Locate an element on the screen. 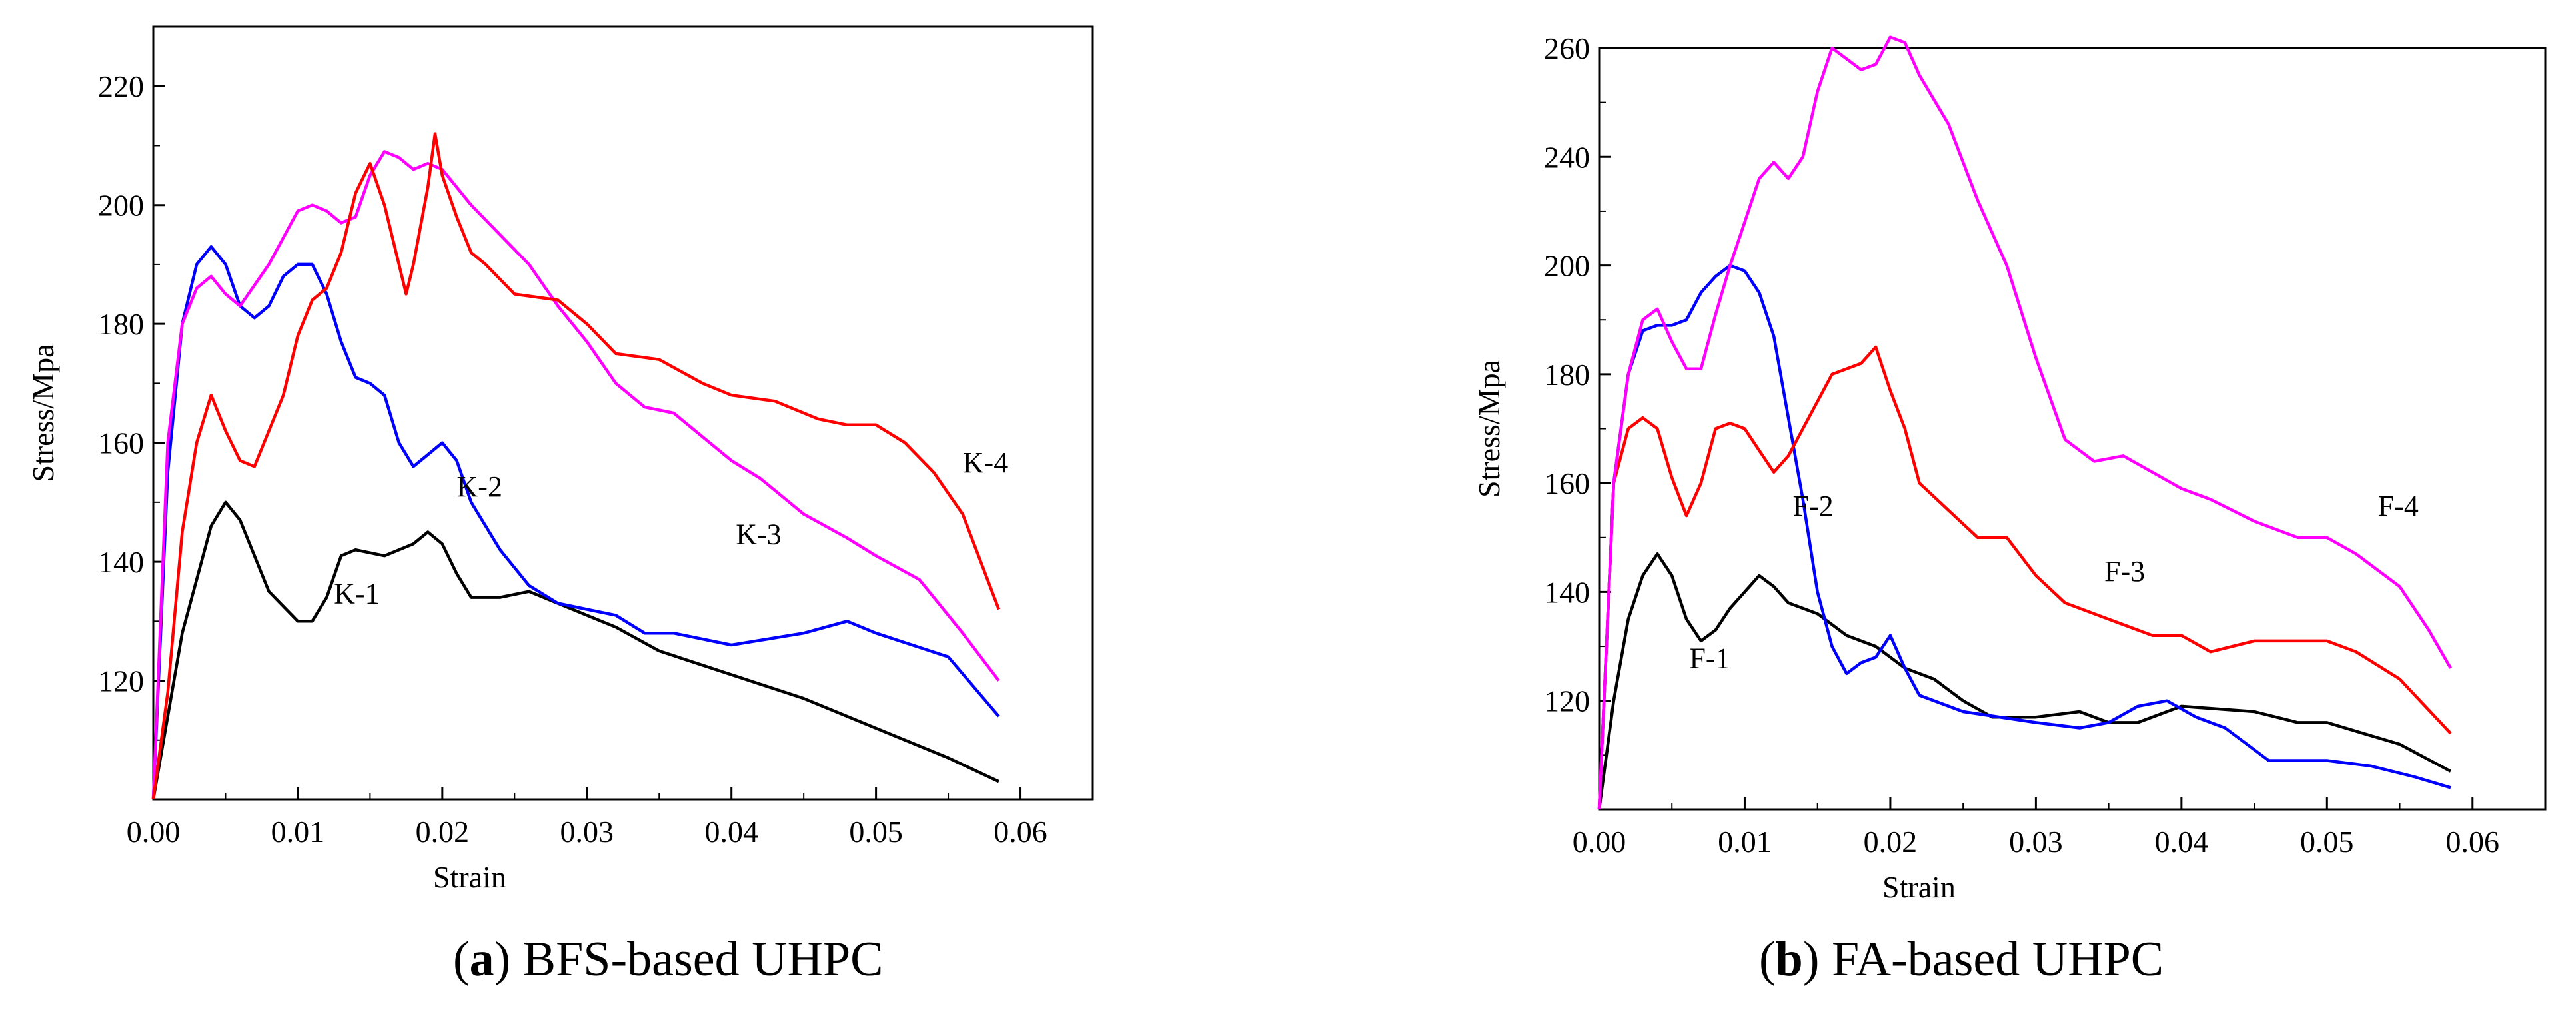 The width and height of the screenshot is (2576, 1018). y-tick-label-b-1: 140 is located at coordinates (1567, 592).